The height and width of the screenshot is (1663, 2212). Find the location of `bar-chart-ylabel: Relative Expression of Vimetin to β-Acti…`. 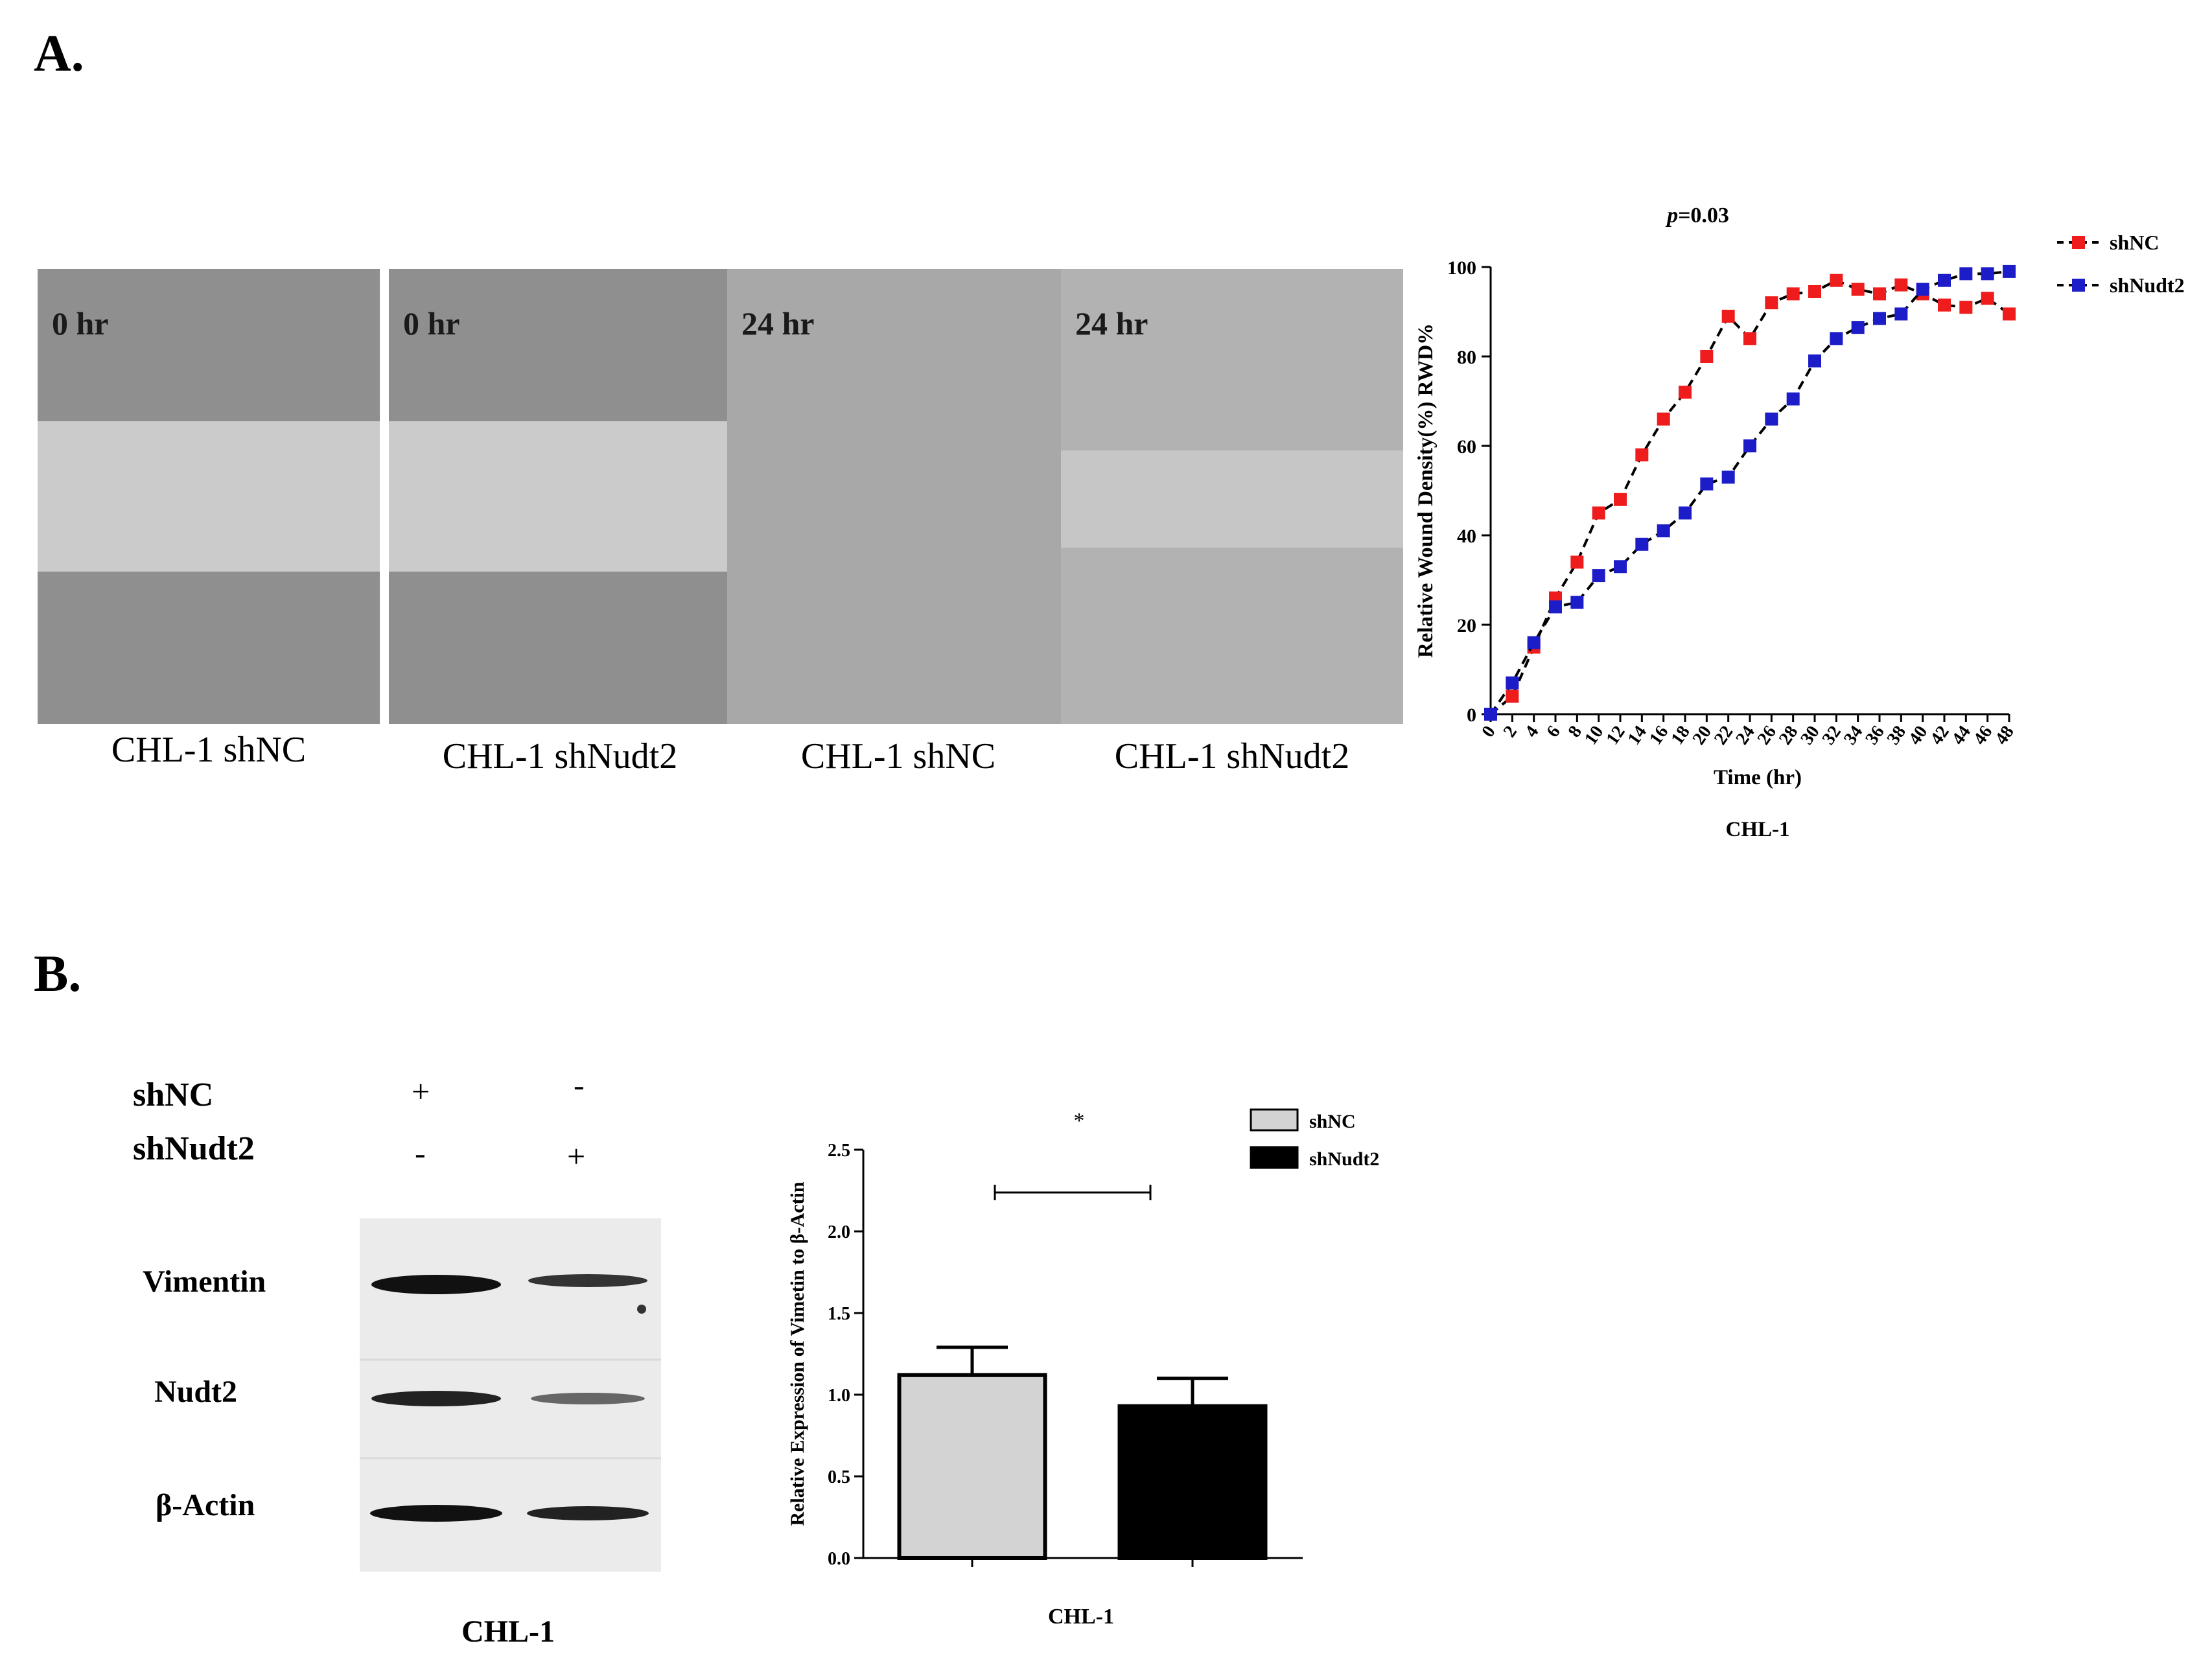

bar-chart-ylabel: Relative Expression of Vimetin to β-Acti… is located at coordinates (797, 1353).